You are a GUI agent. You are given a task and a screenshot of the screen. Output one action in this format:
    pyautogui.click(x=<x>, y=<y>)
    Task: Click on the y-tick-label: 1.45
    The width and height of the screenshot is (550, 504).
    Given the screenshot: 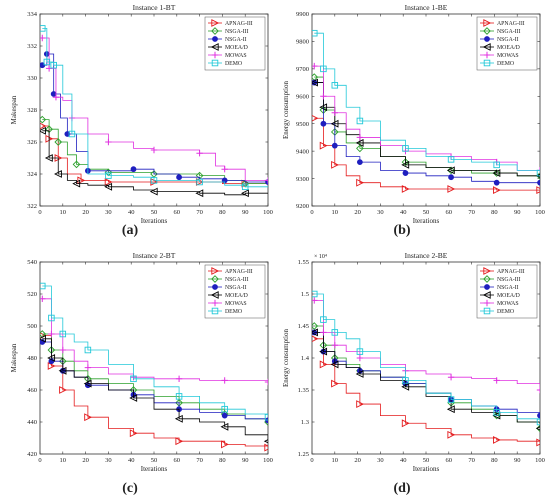 What is the action you would take?
    pyautogui.click(x=303, y=326)
    